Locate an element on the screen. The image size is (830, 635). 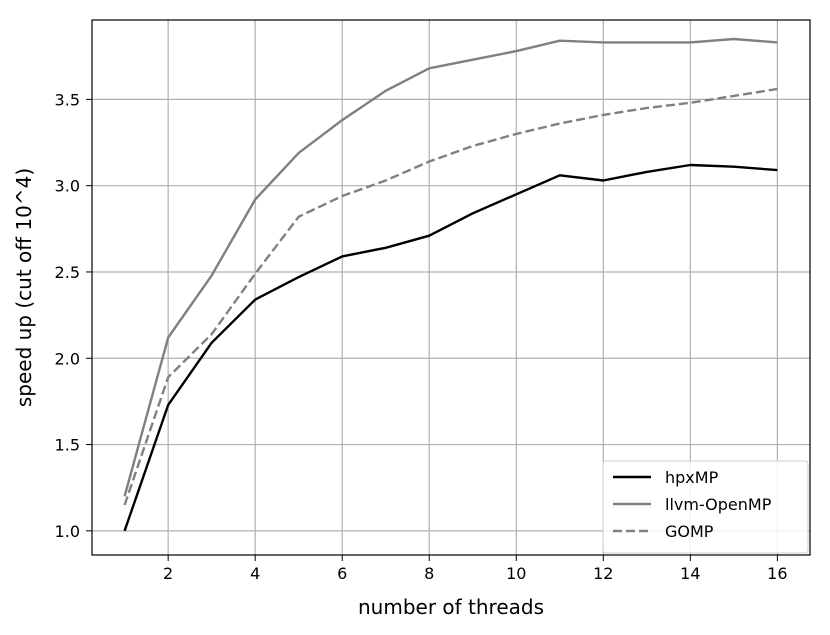
legend-label: hpxMP is located at coordinates (692, 477).